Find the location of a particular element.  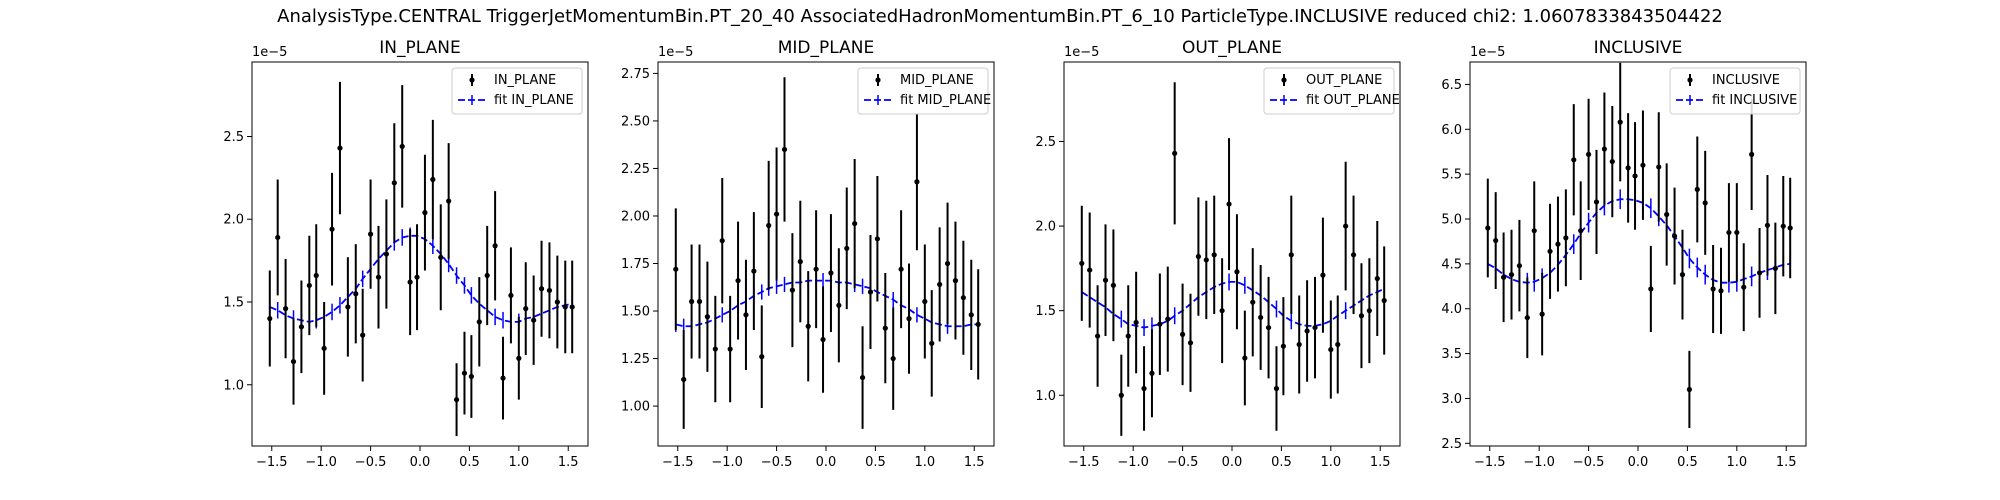

y-tick-label: 1.25 is located at coordinates (635, 359).